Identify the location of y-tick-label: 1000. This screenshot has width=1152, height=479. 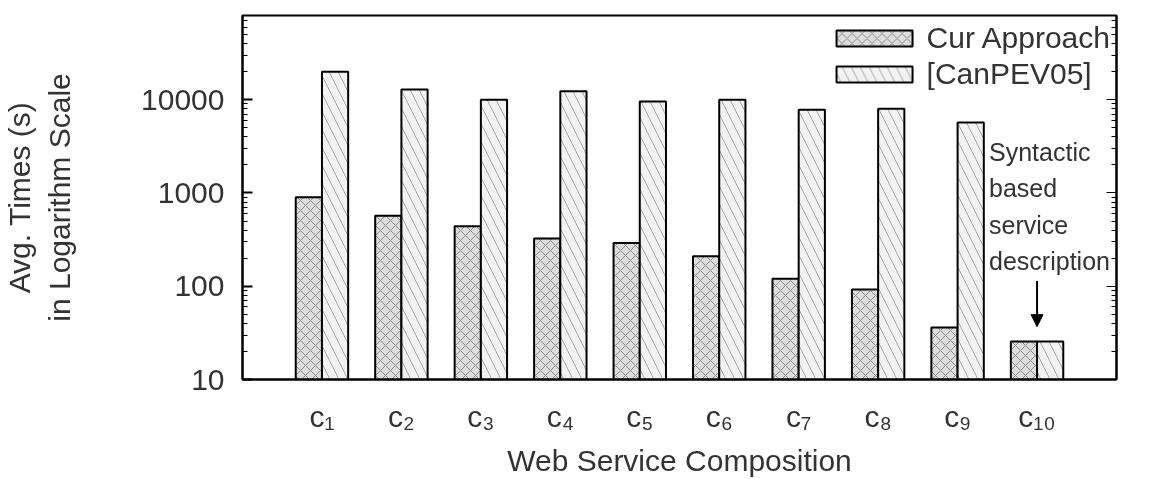
(191, 192).